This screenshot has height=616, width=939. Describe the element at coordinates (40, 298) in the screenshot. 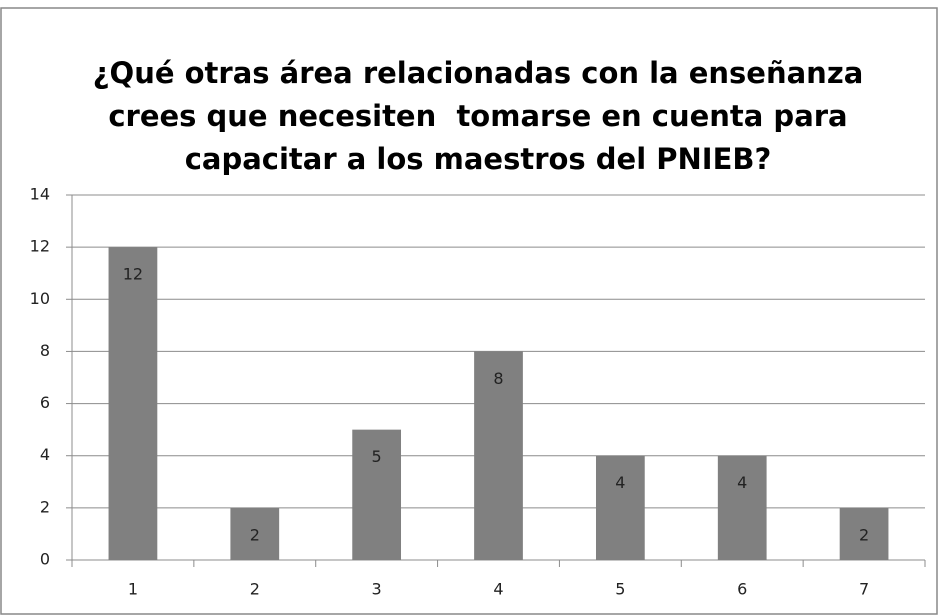

I see `y-tick-label: 10` at that location.